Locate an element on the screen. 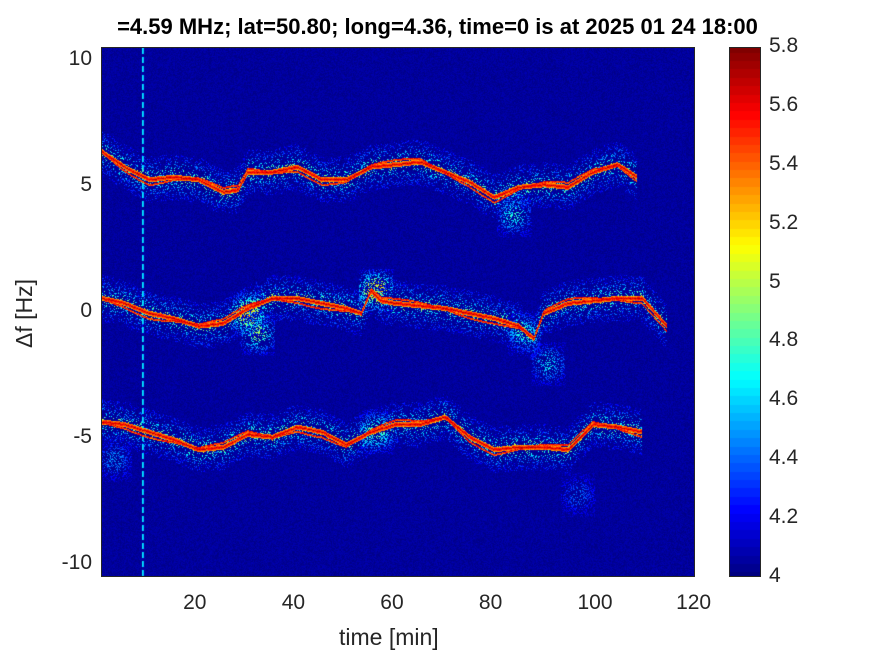 The width and height of the screenshot is (875, 656). x-tick-label: 40 is located at coordinates (293, 602).